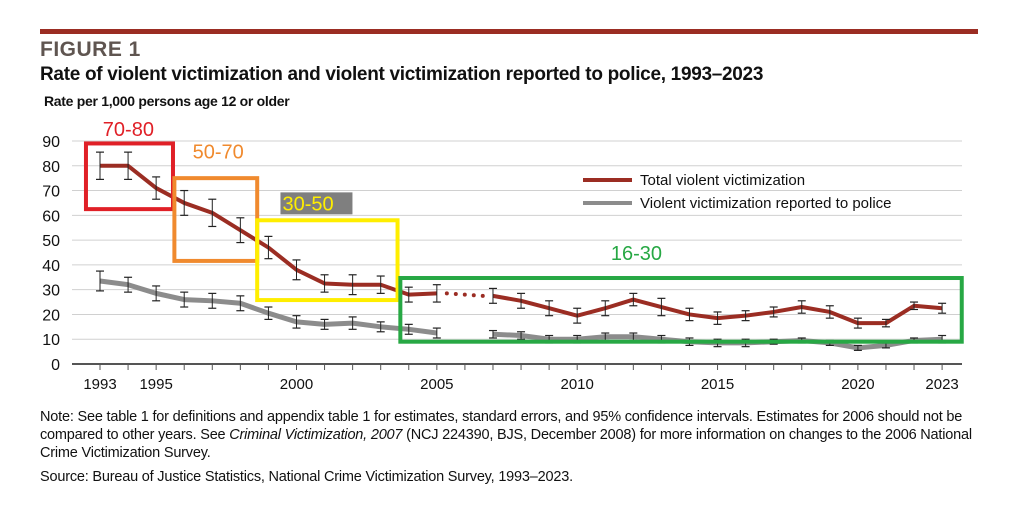  I want to click on annotation-label: 16-30, so click(636, 254).